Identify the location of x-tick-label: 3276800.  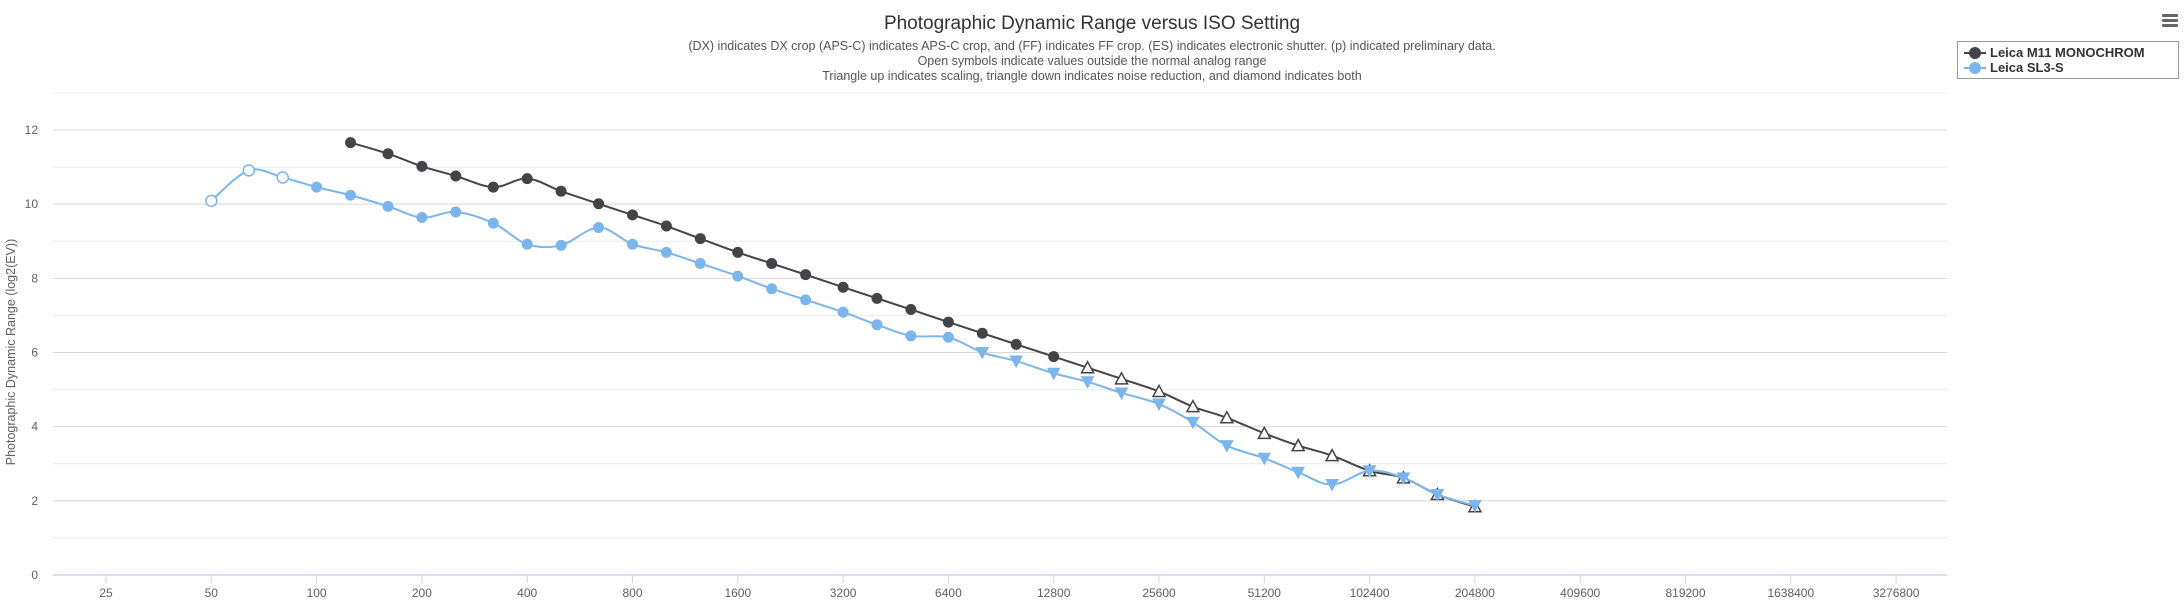
(1896, 593).